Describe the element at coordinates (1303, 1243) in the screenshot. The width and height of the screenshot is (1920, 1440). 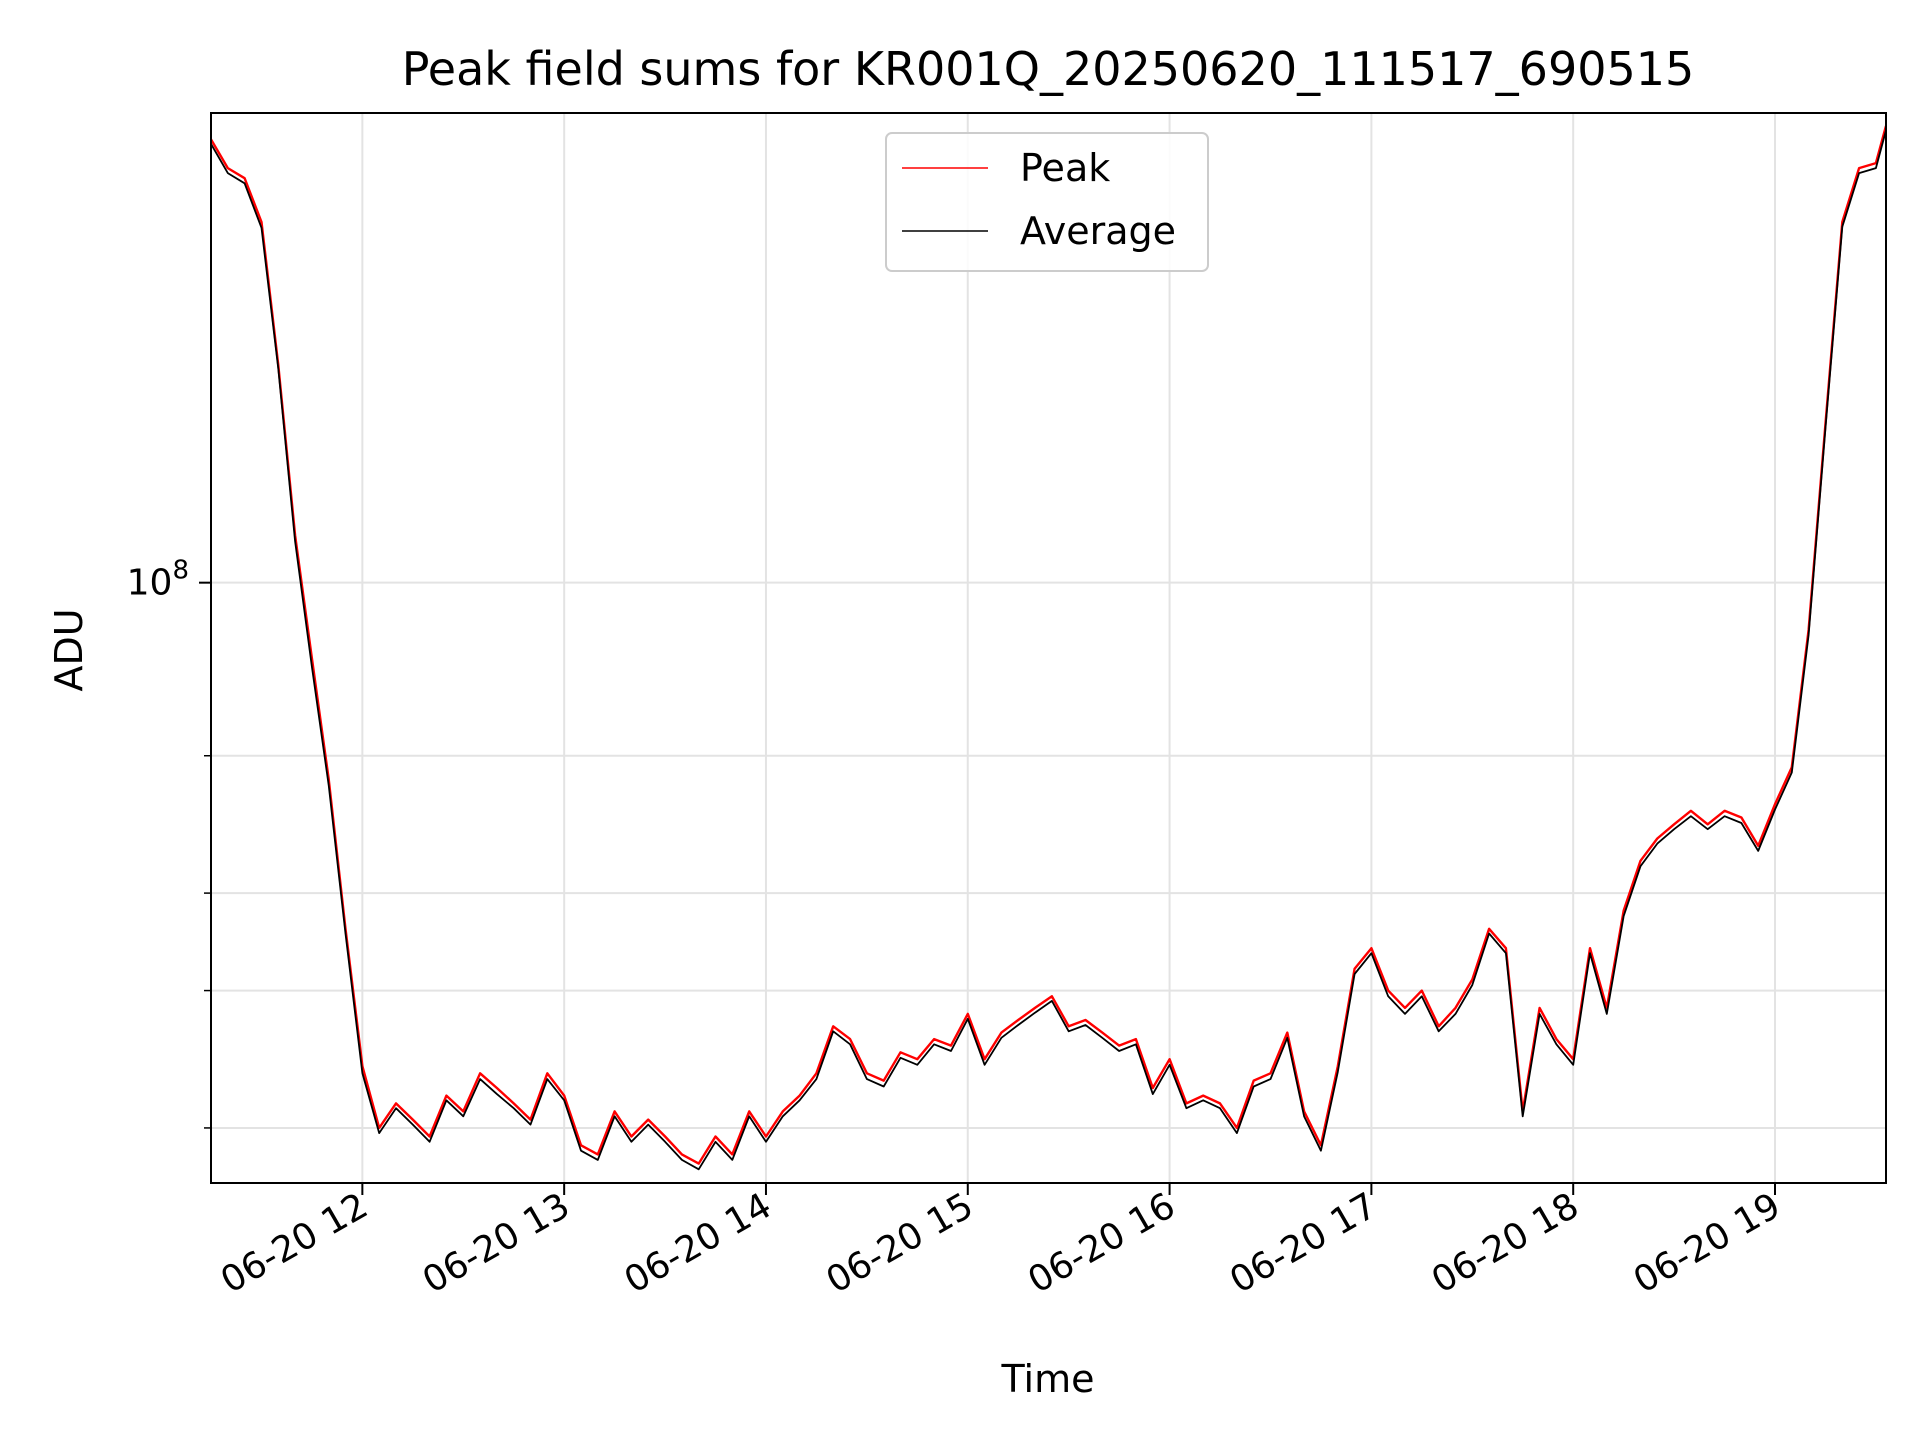
I see `x-tick-label: 06-20 17` at that location.